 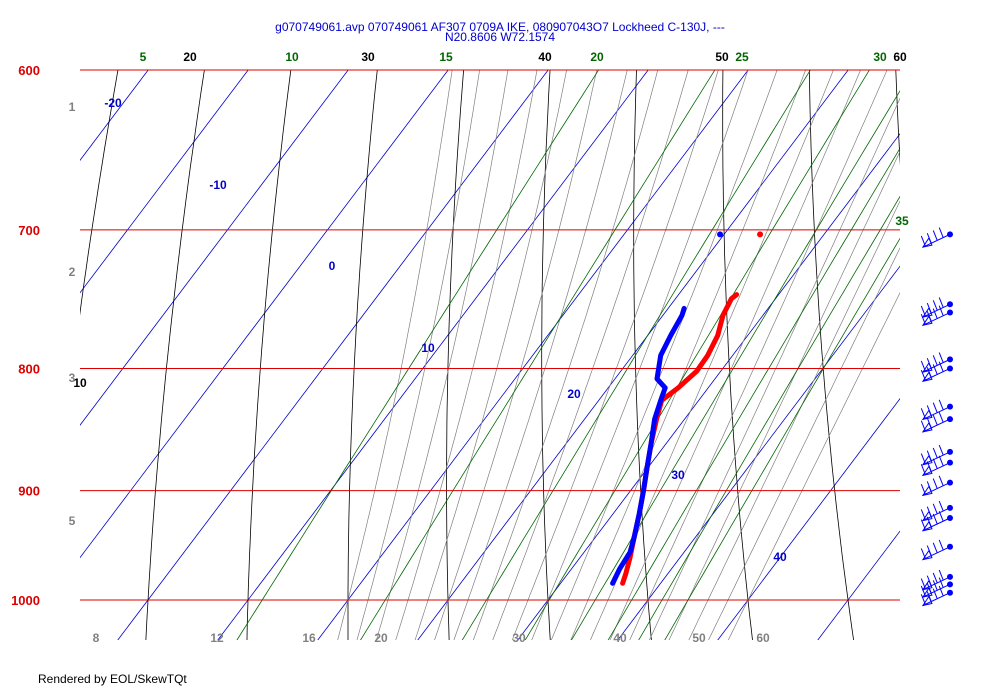 I want to click on footer-text: Rendered by EOL/SkewTQt, so click(x=112, y=679).